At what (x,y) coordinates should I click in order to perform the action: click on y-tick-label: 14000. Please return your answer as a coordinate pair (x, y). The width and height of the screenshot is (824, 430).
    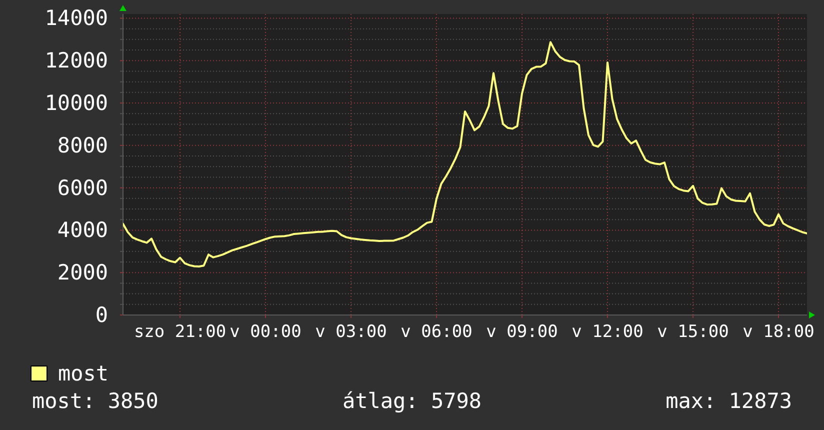
    Looking at the image, I should click on (76, 18).